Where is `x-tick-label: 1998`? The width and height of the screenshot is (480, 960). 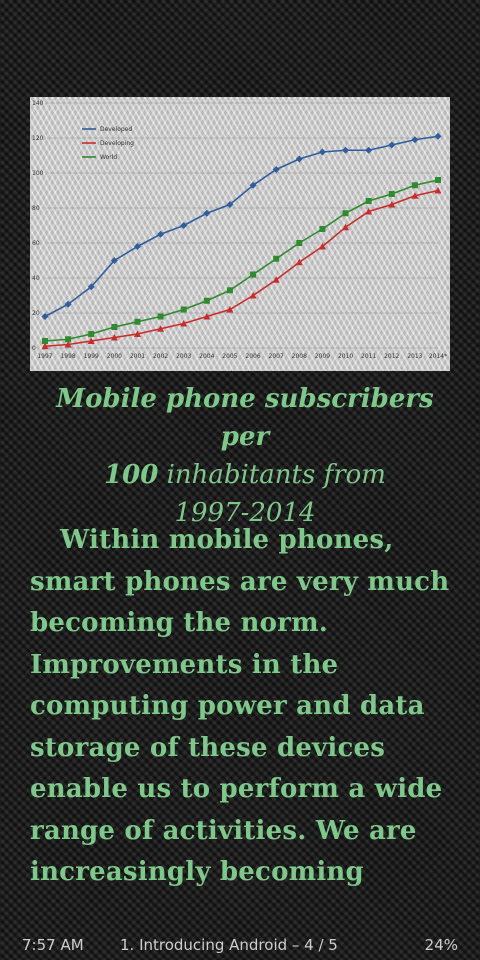 x-tick-label: 1998 is located at coordinates (67, 356).